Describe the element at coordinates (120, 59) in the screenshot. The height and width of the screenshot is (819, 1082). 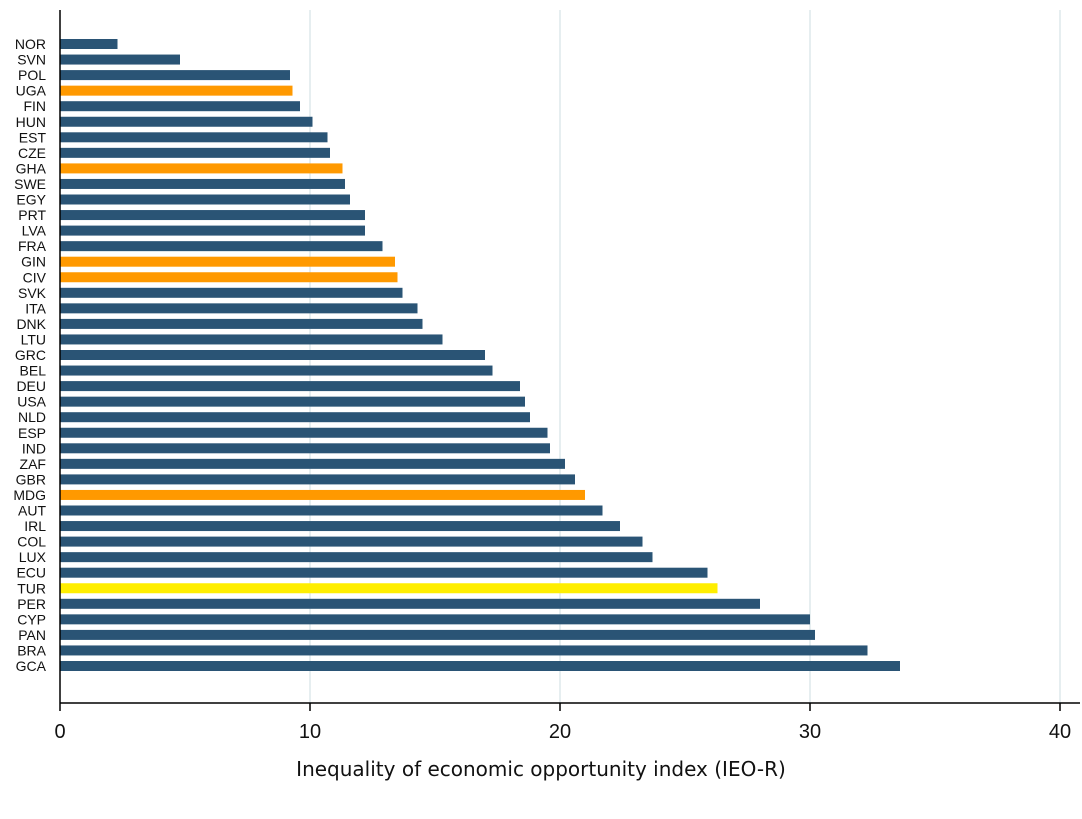
I see `bar-svn` at that location.